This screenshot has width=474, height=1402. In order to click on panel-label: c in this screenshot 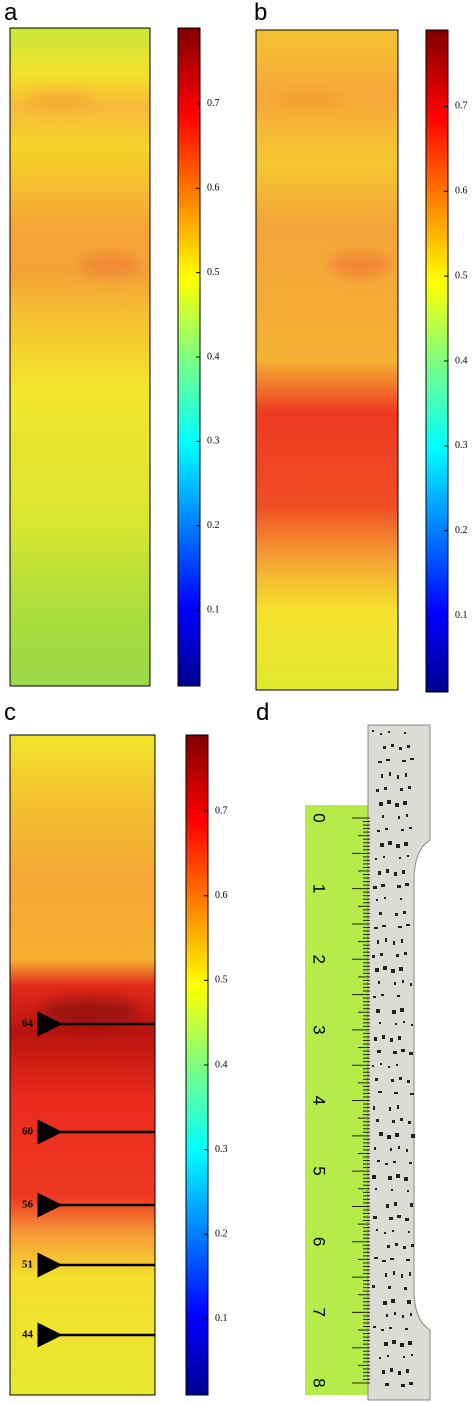, I will do `click(10, 712)`.